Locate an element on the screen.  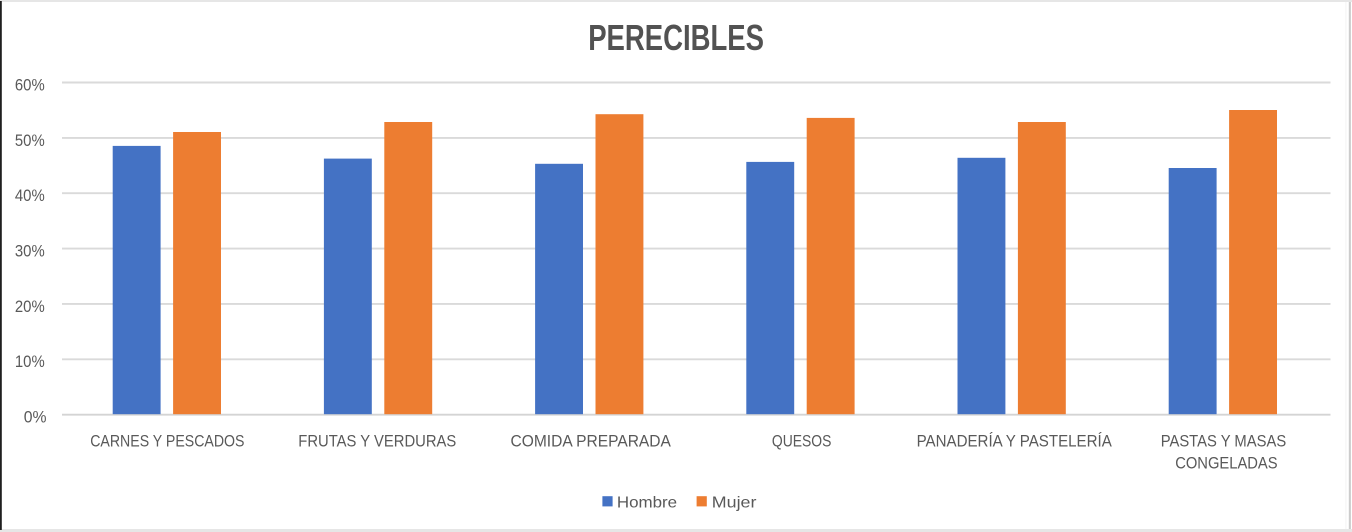
svg-text: QUESOS is located at coordinates (802, 440).